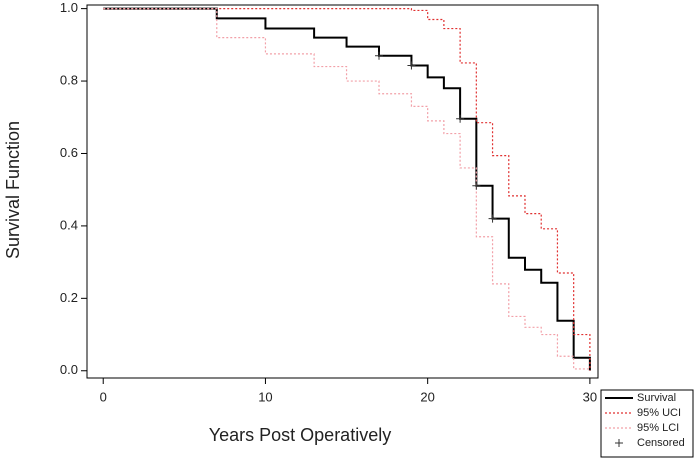  What do you see at coordinates (103, 396) in the screenshot?
I see `x-tick-label: 0` at bounding box center [103, 396].